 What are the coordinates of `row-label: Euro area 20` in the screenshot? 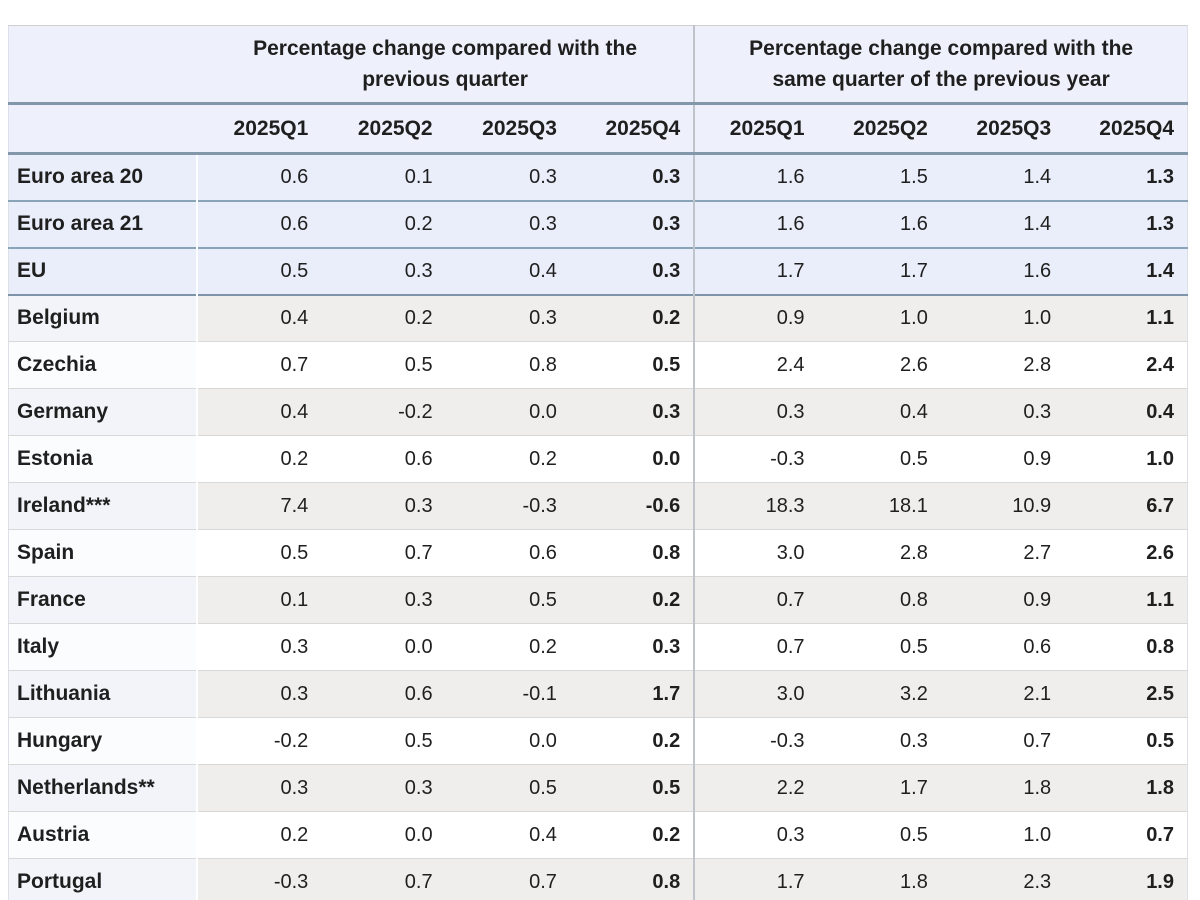 It's located at (103, 177).